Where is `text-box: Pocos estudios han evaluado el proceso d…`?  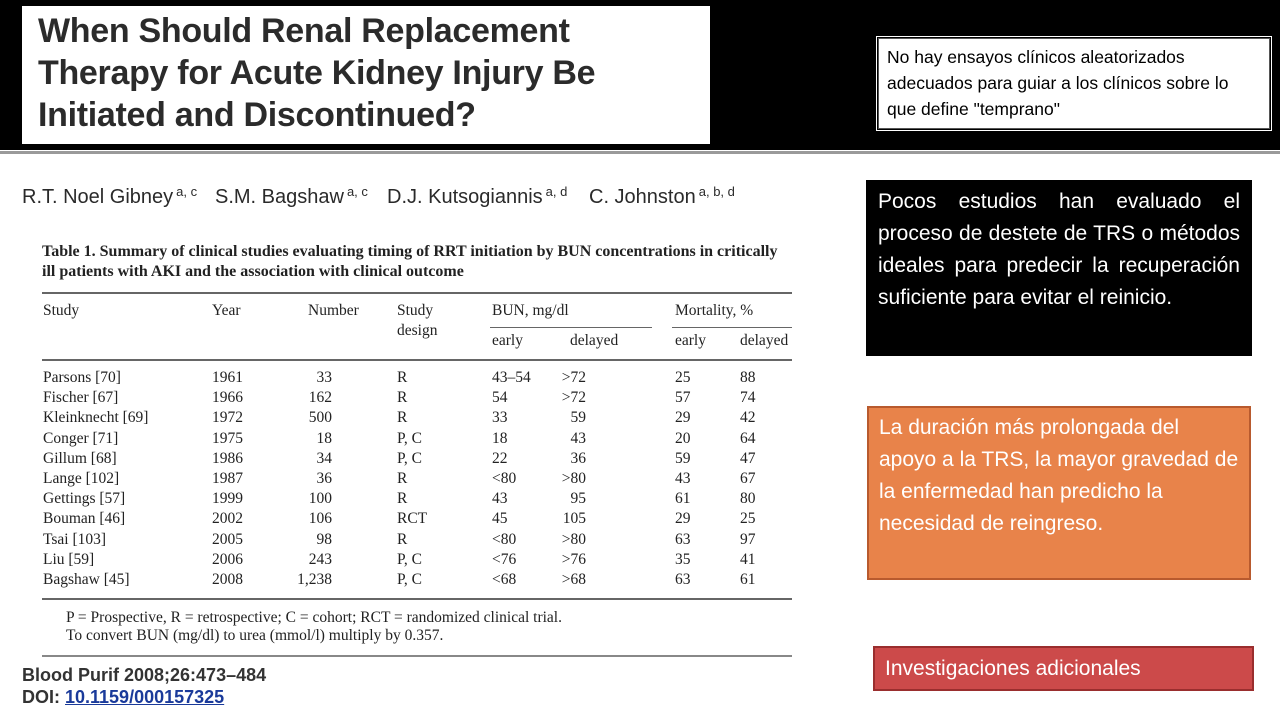
text-box: Pocos estudios han evaluado el proceso d… is located at coordinates (1059, 268).